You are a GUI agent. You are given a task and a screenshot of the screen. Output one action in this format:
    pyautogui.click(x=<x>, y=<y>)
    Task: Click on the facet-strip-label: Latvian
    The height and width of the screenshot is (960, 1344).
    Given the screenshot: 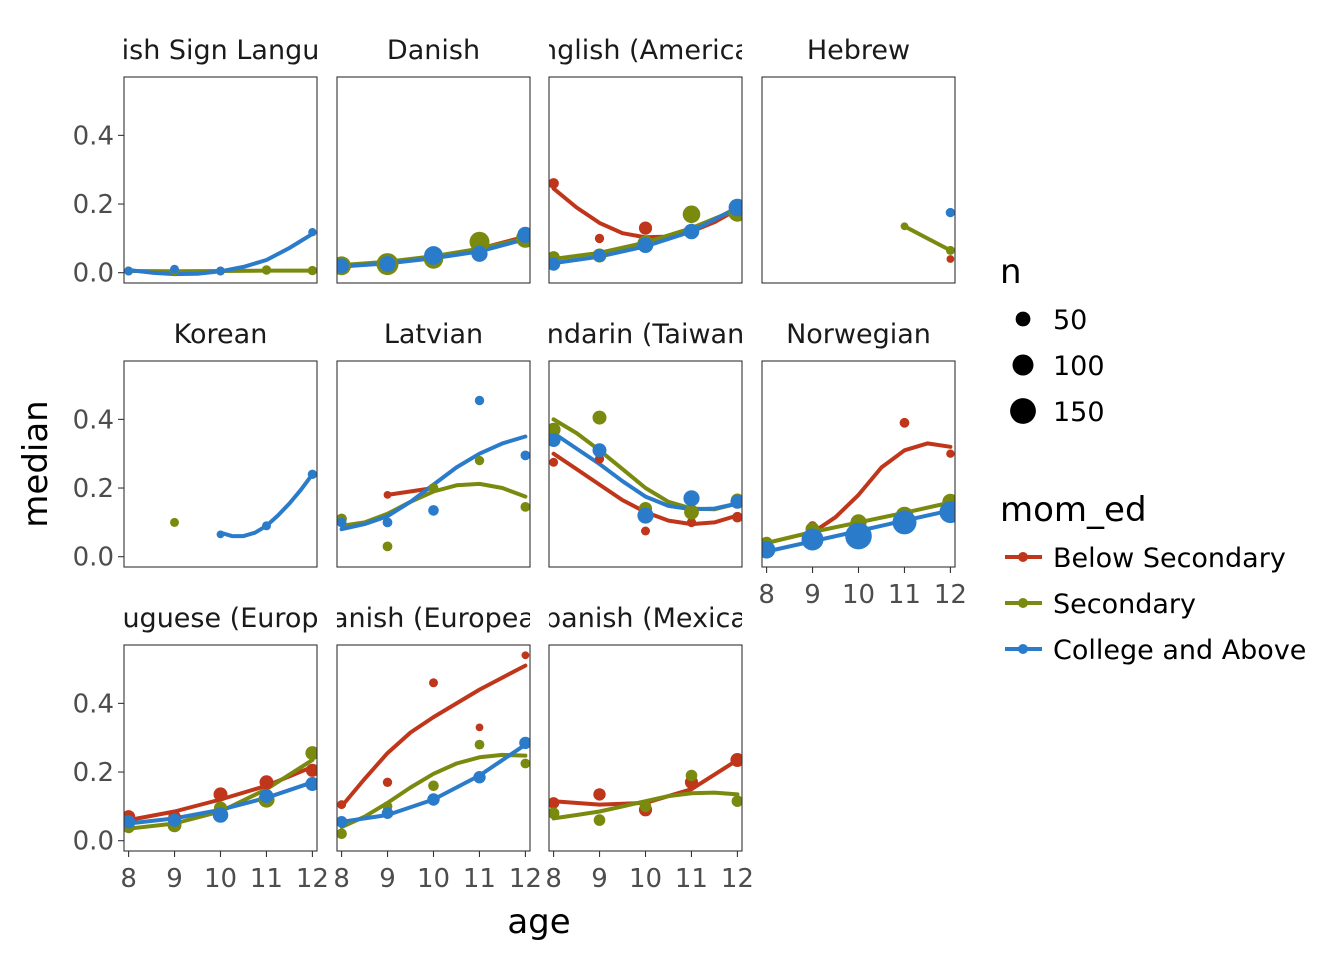 What is the action you would take?
    pyautogui.click(x=433, y=334)
    